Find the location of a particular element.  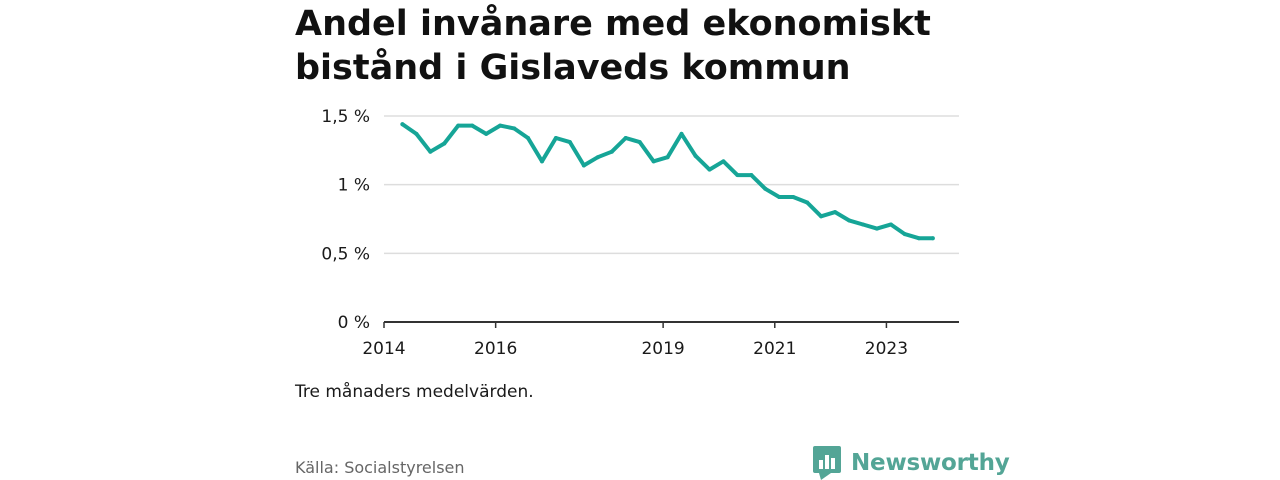

chart-note: Tre månaders medelvärden. is located at coordinates (414, 392).